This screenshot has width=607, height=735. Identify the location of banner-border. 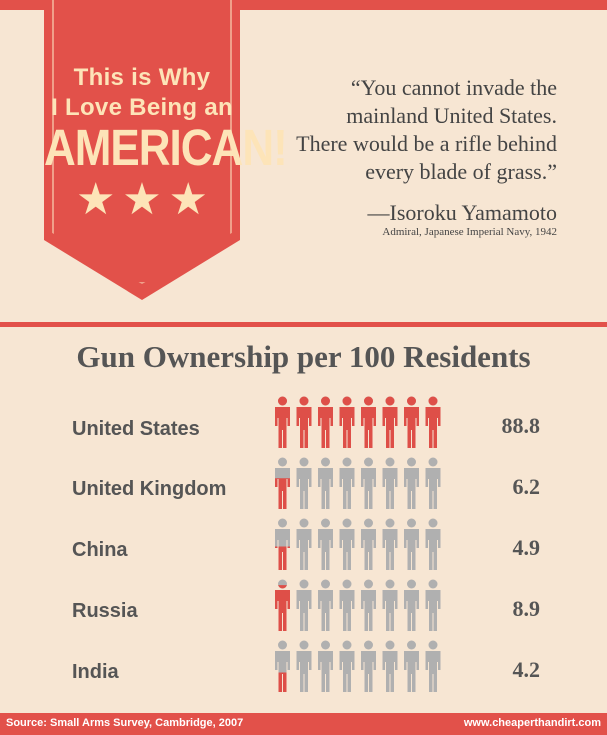
(142, 142).